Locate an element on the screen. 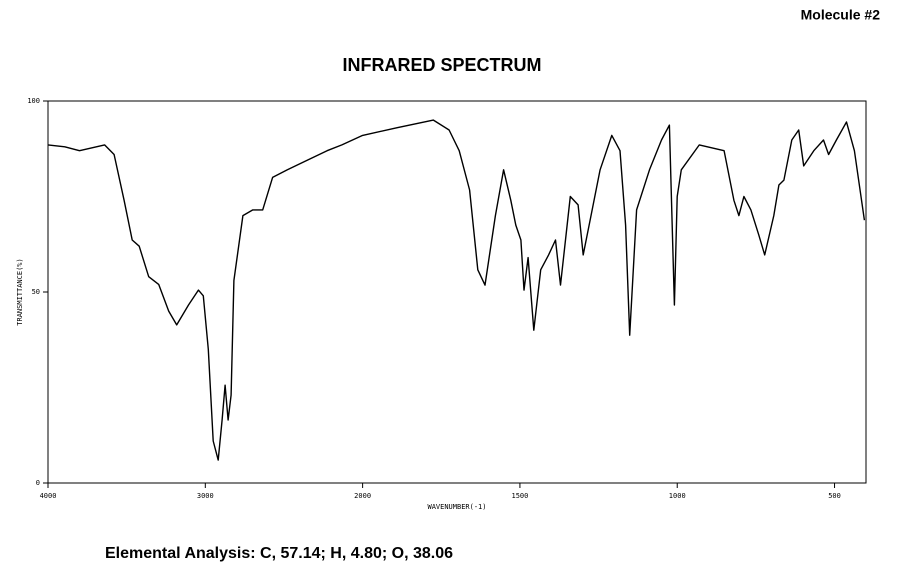 The image size is (908, 572). x-tick-label: 4000 is located at coordinates (48, 496).